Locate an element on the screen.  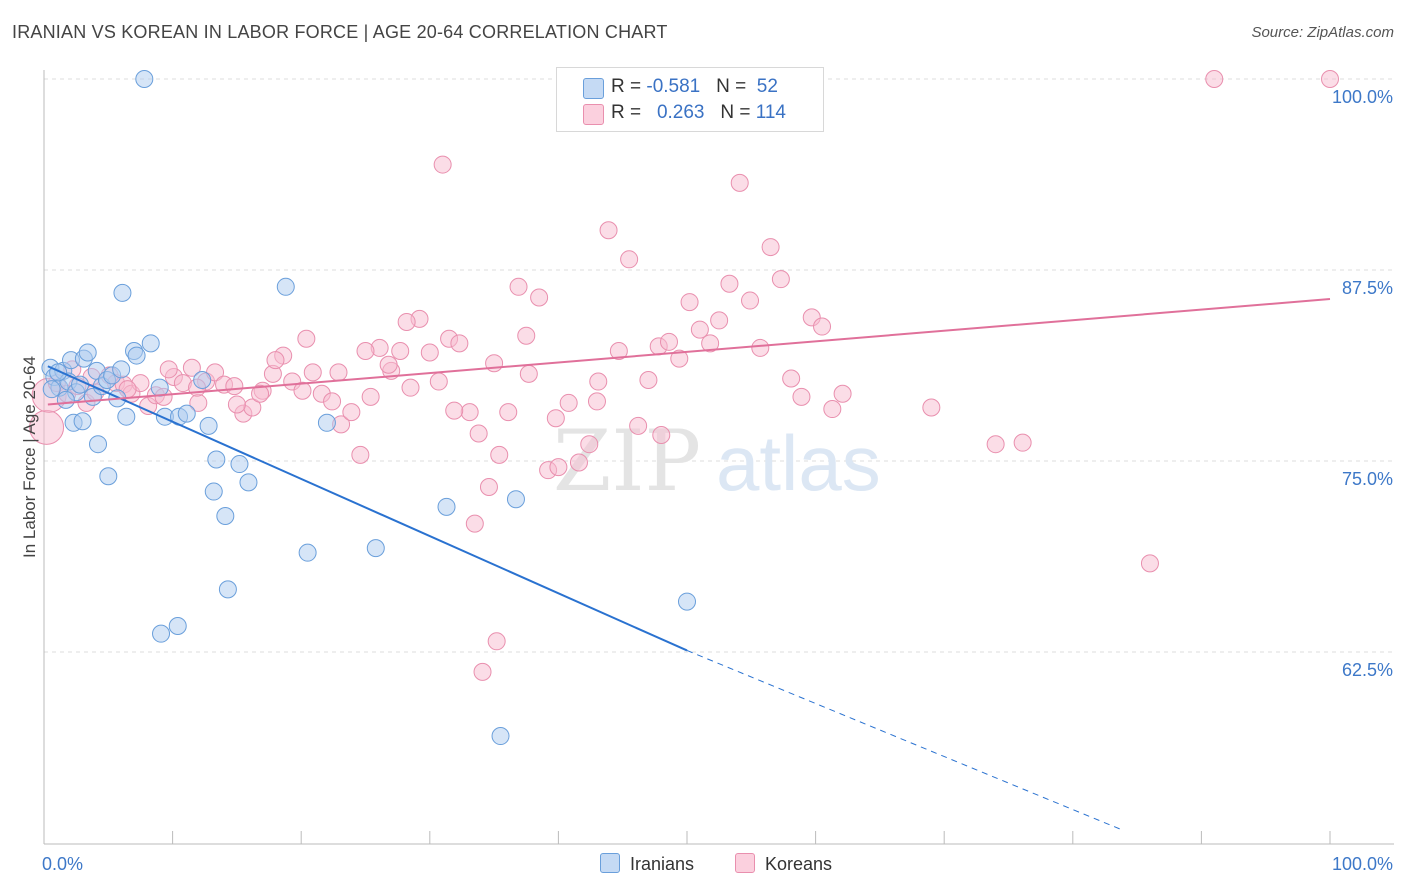
iranians-r-value: -0.581 is located at coordinates (673, 86).